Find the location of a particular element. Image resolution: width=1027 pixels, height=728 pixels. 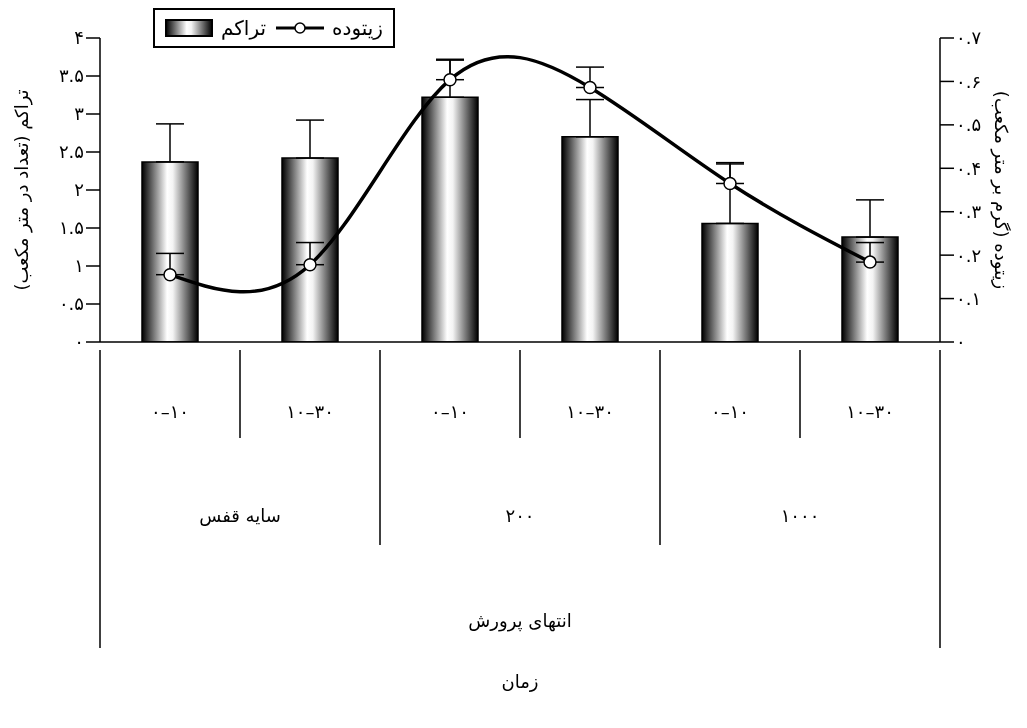

y-tick-label: ۳.۵ is located at coordinates (71, 76).